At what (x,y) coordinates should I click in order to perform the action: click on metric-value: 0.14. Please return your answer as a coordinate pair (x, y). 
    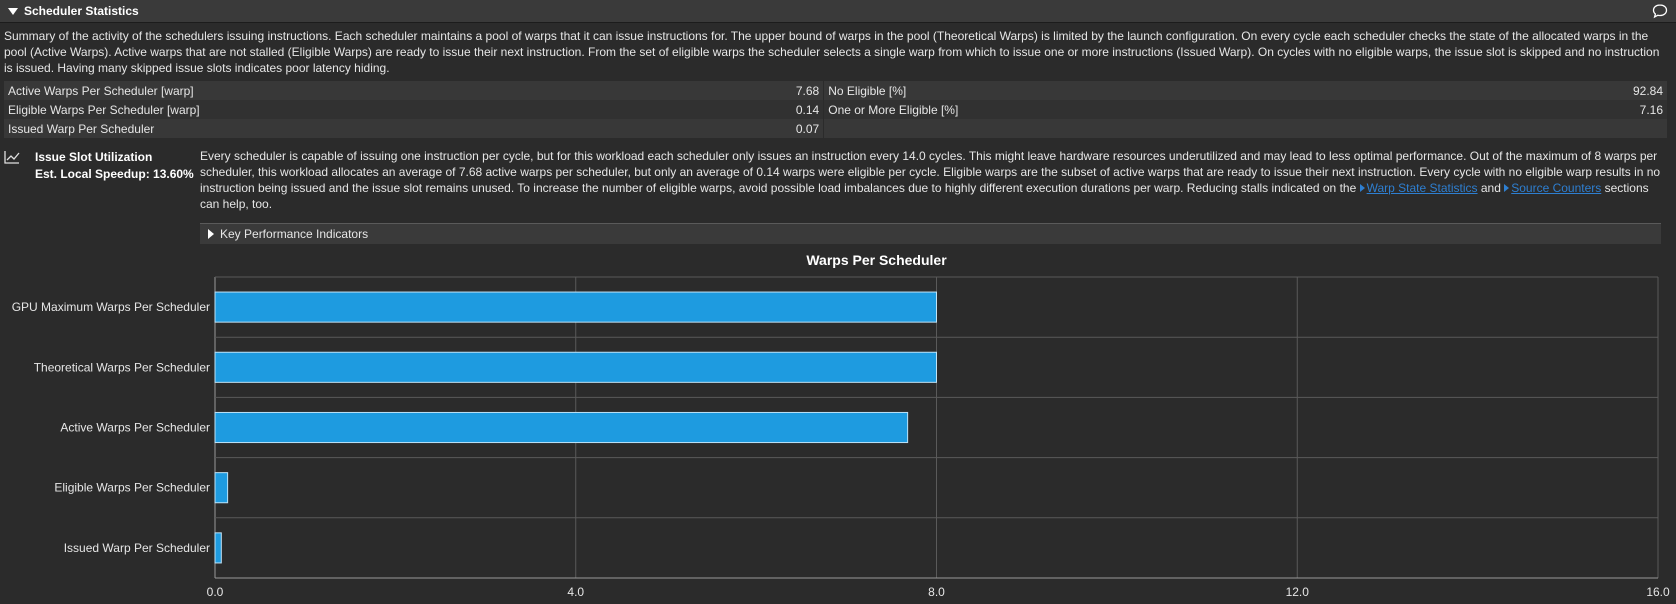
    Looking at the image, I should click on (804, 109).